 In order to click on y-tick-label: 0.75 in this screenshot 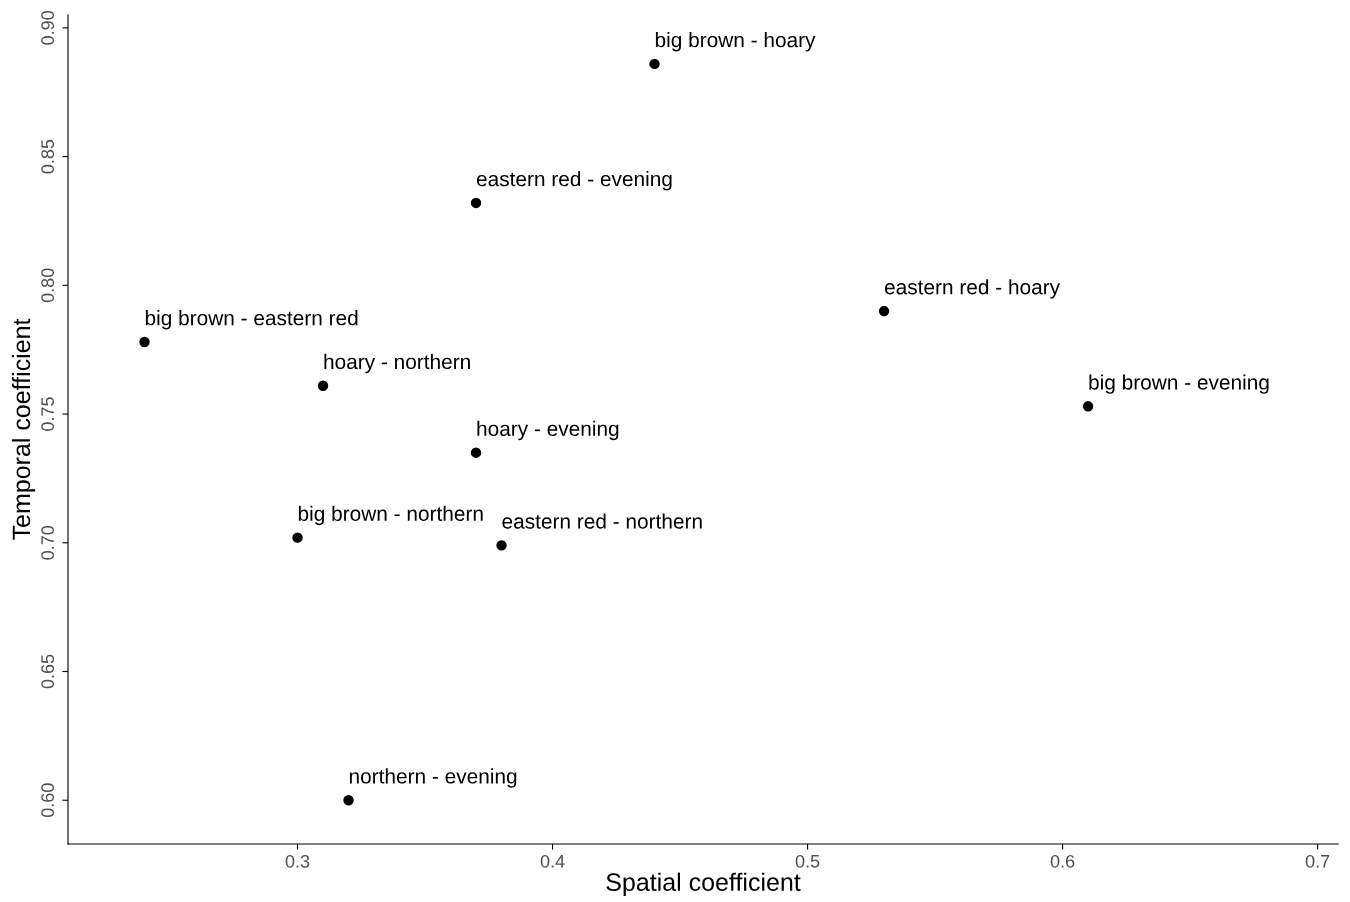, I will do `click(48, 414)`.